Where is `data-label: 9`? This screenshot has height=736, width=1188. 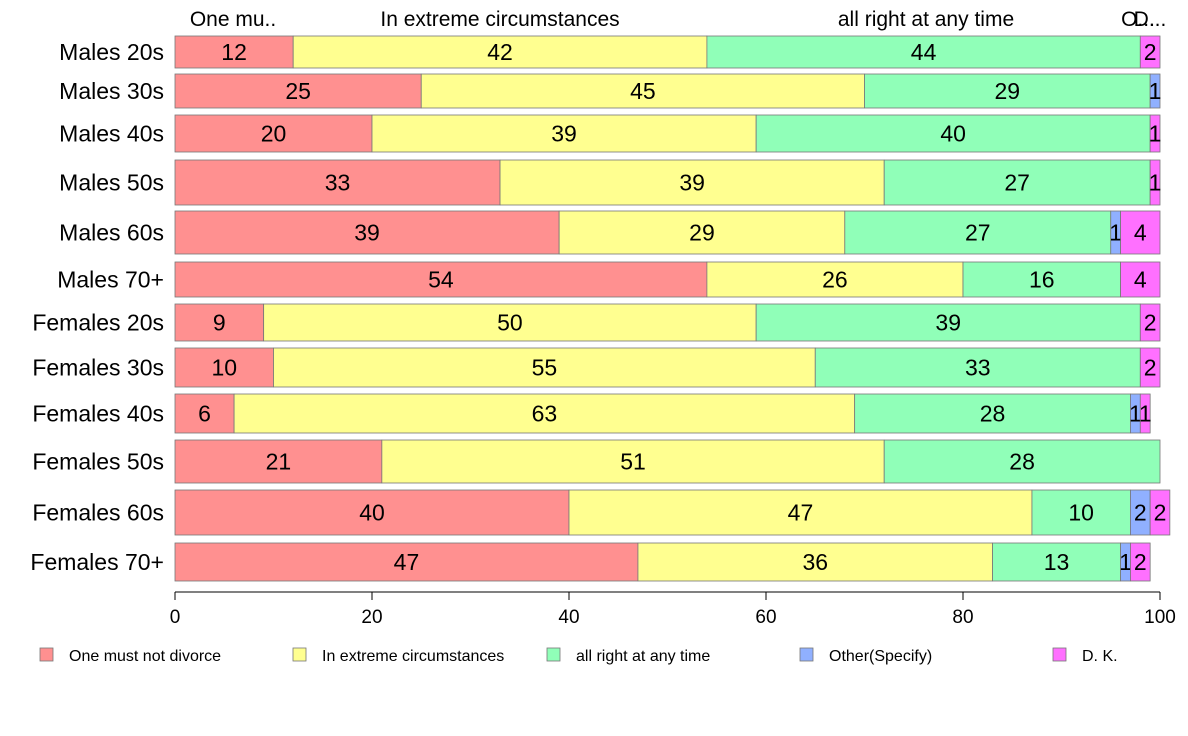 data-label: 9 is located at coordinates (219, 323).